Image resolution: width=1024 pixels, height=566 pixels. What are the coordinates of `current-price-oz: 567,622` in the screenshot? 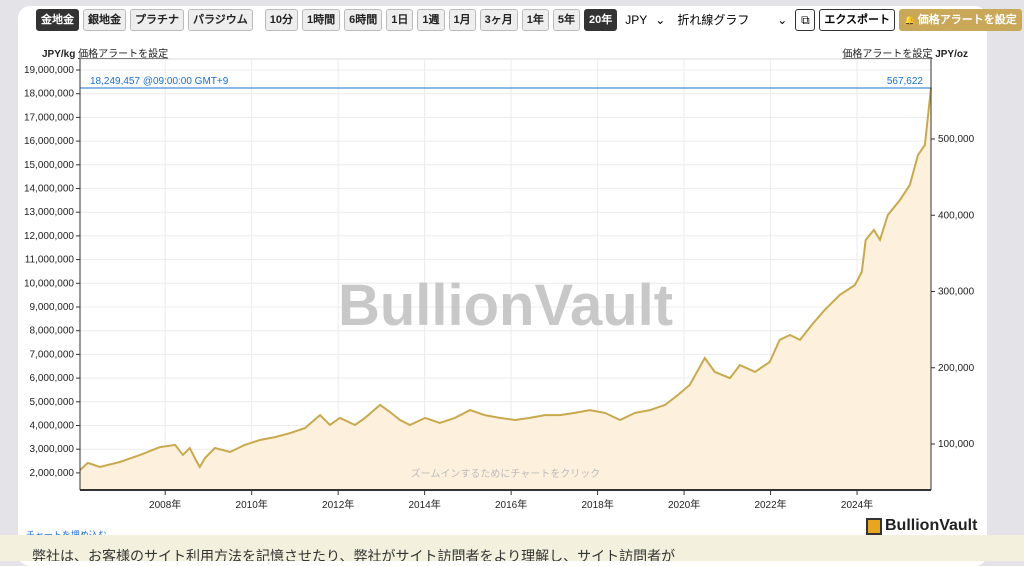 It's located at (905, 81).